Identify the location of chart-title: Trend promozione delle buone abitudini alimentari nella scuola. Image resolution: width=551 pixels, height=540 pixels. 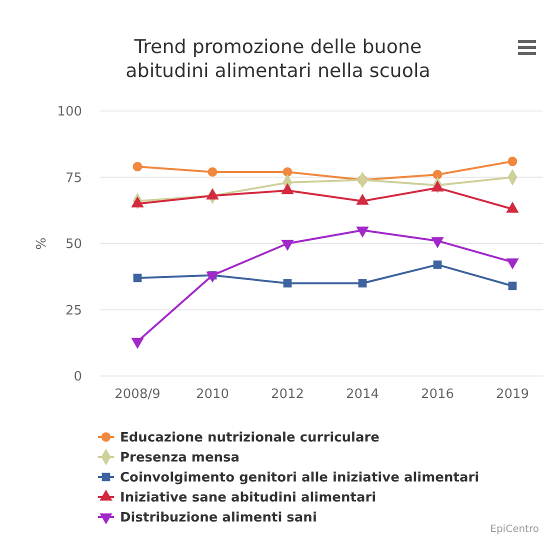
(278, 59).